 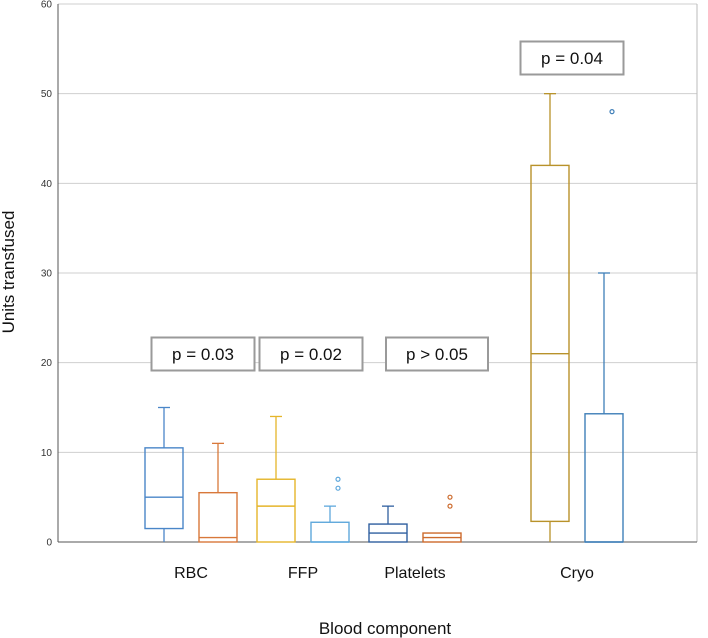 I want to click on y-tick-label: 40, so click(x=47, y=184).